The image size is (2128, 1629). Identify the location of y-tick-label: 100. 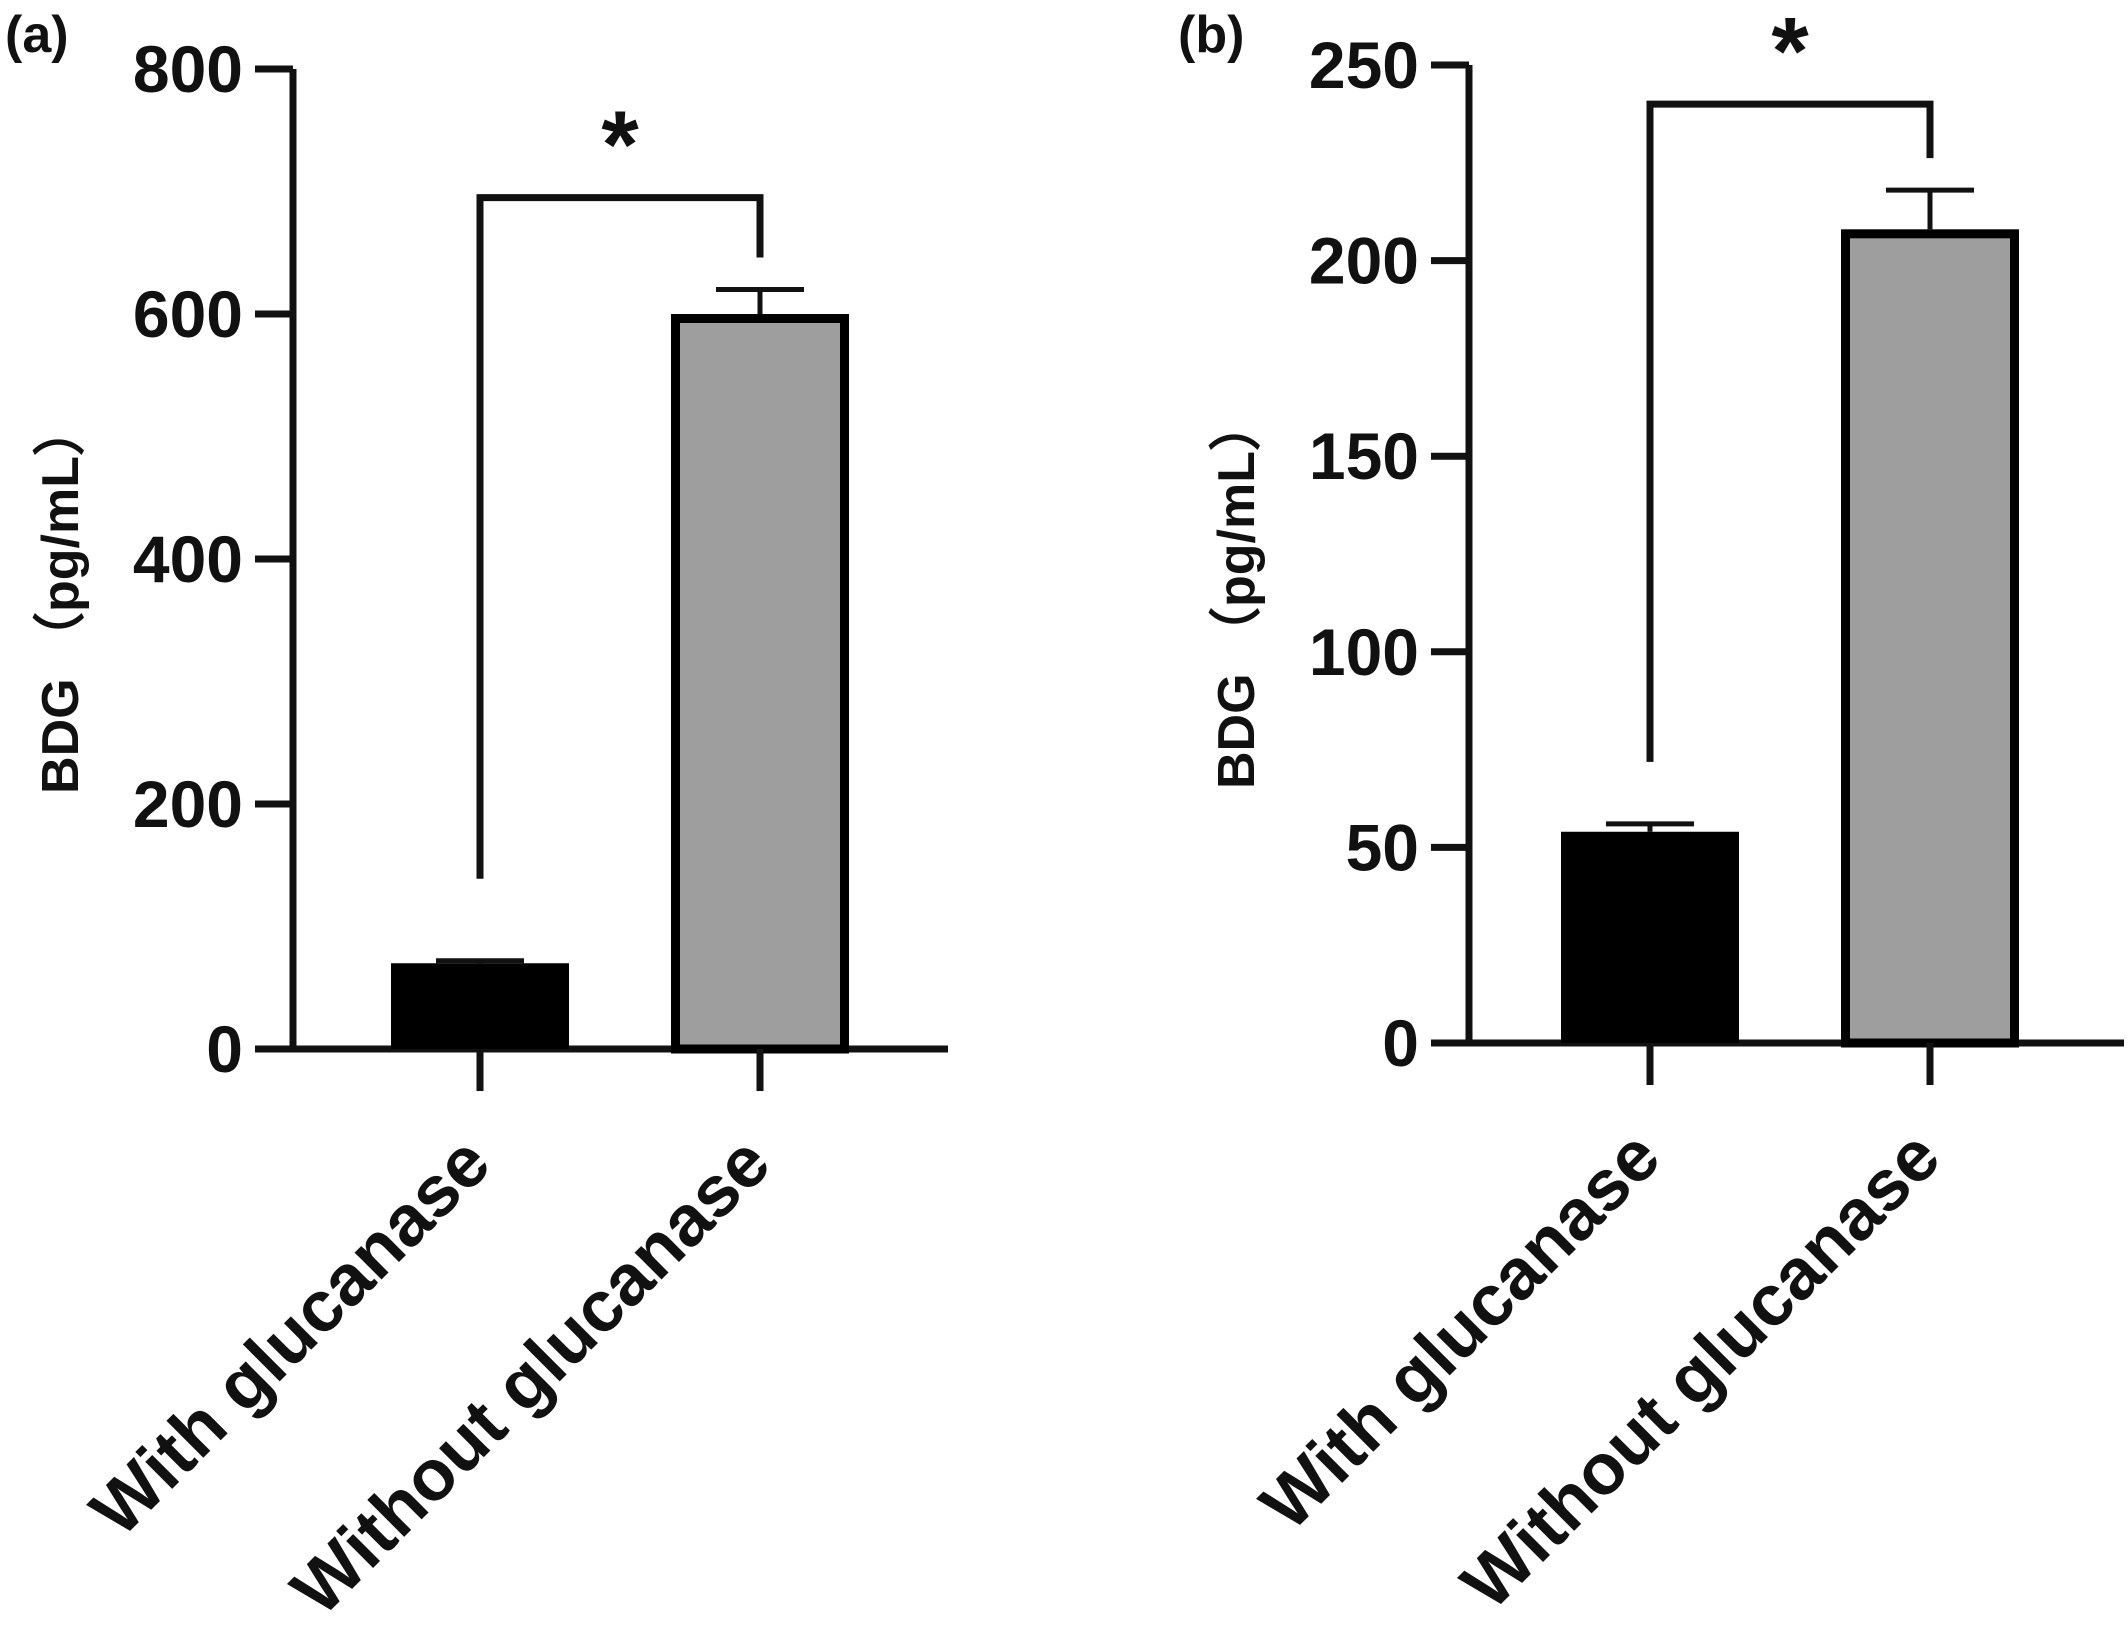
(1364, 652).